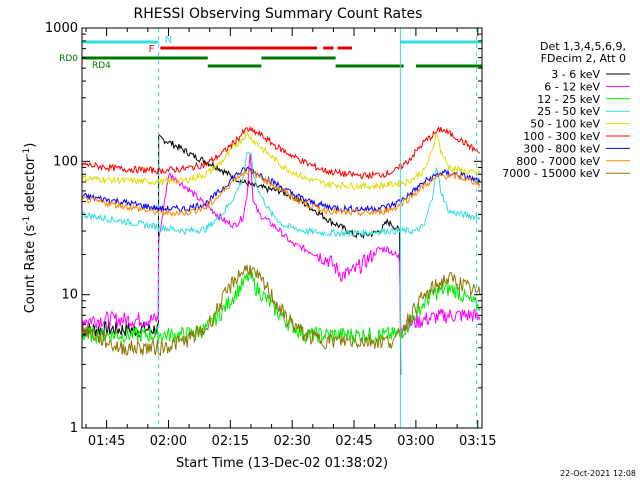  What do you see at coordinates (598, 473) in the screenshot?
I see `timestamp: 22-Oct-2021 12:08` at bounding box center [598, 473].